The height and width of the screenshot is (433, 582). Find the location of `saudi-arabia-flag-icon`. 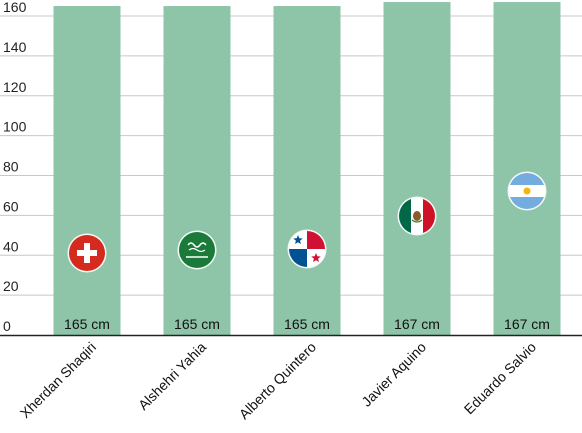

saudi-arabia-flag-icon is located at coordinates (197, 250).